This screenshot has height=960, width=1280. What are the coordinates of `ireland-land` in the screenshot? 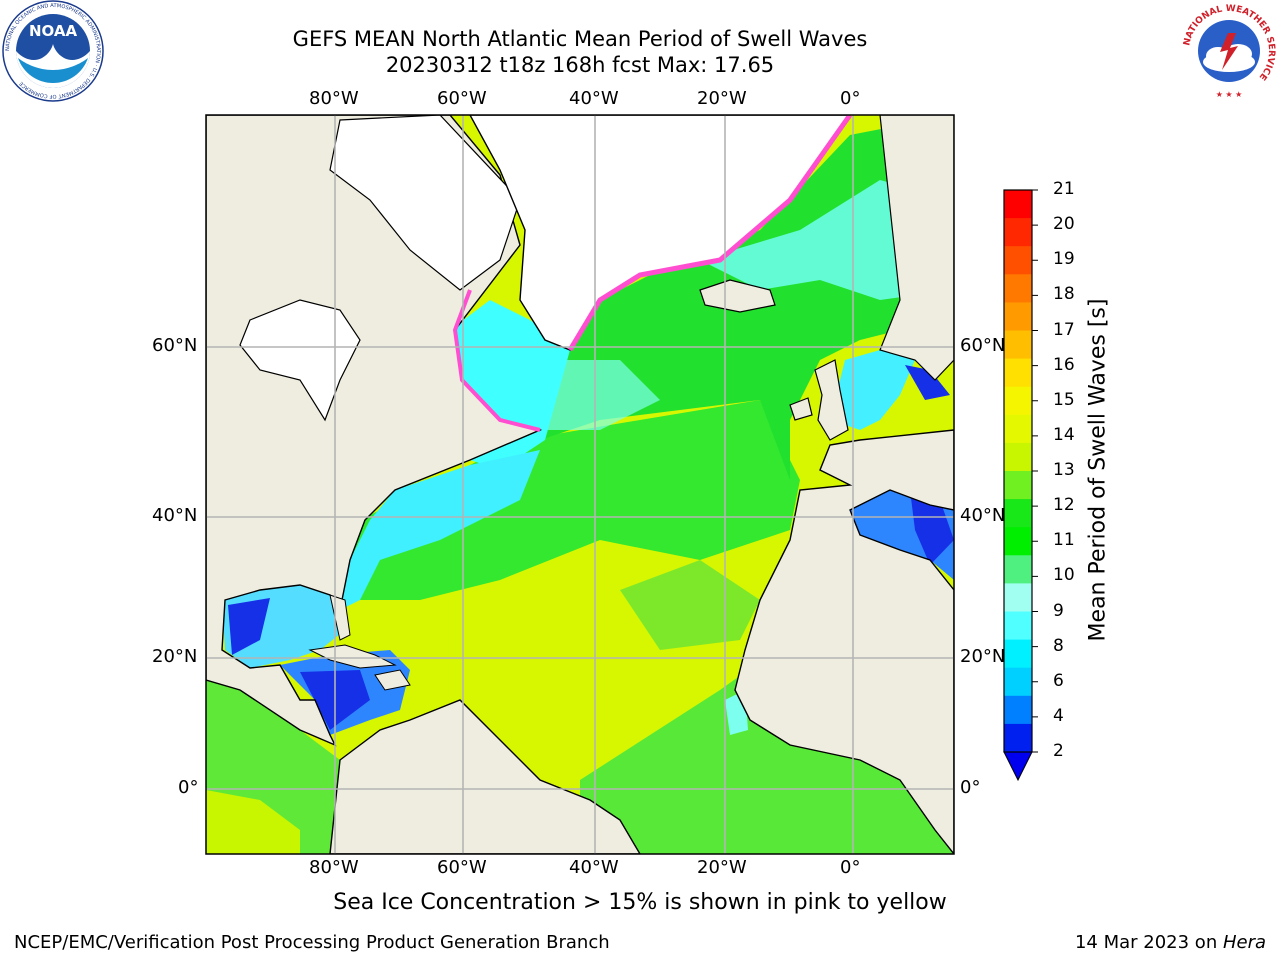 It's located at (801, 409).